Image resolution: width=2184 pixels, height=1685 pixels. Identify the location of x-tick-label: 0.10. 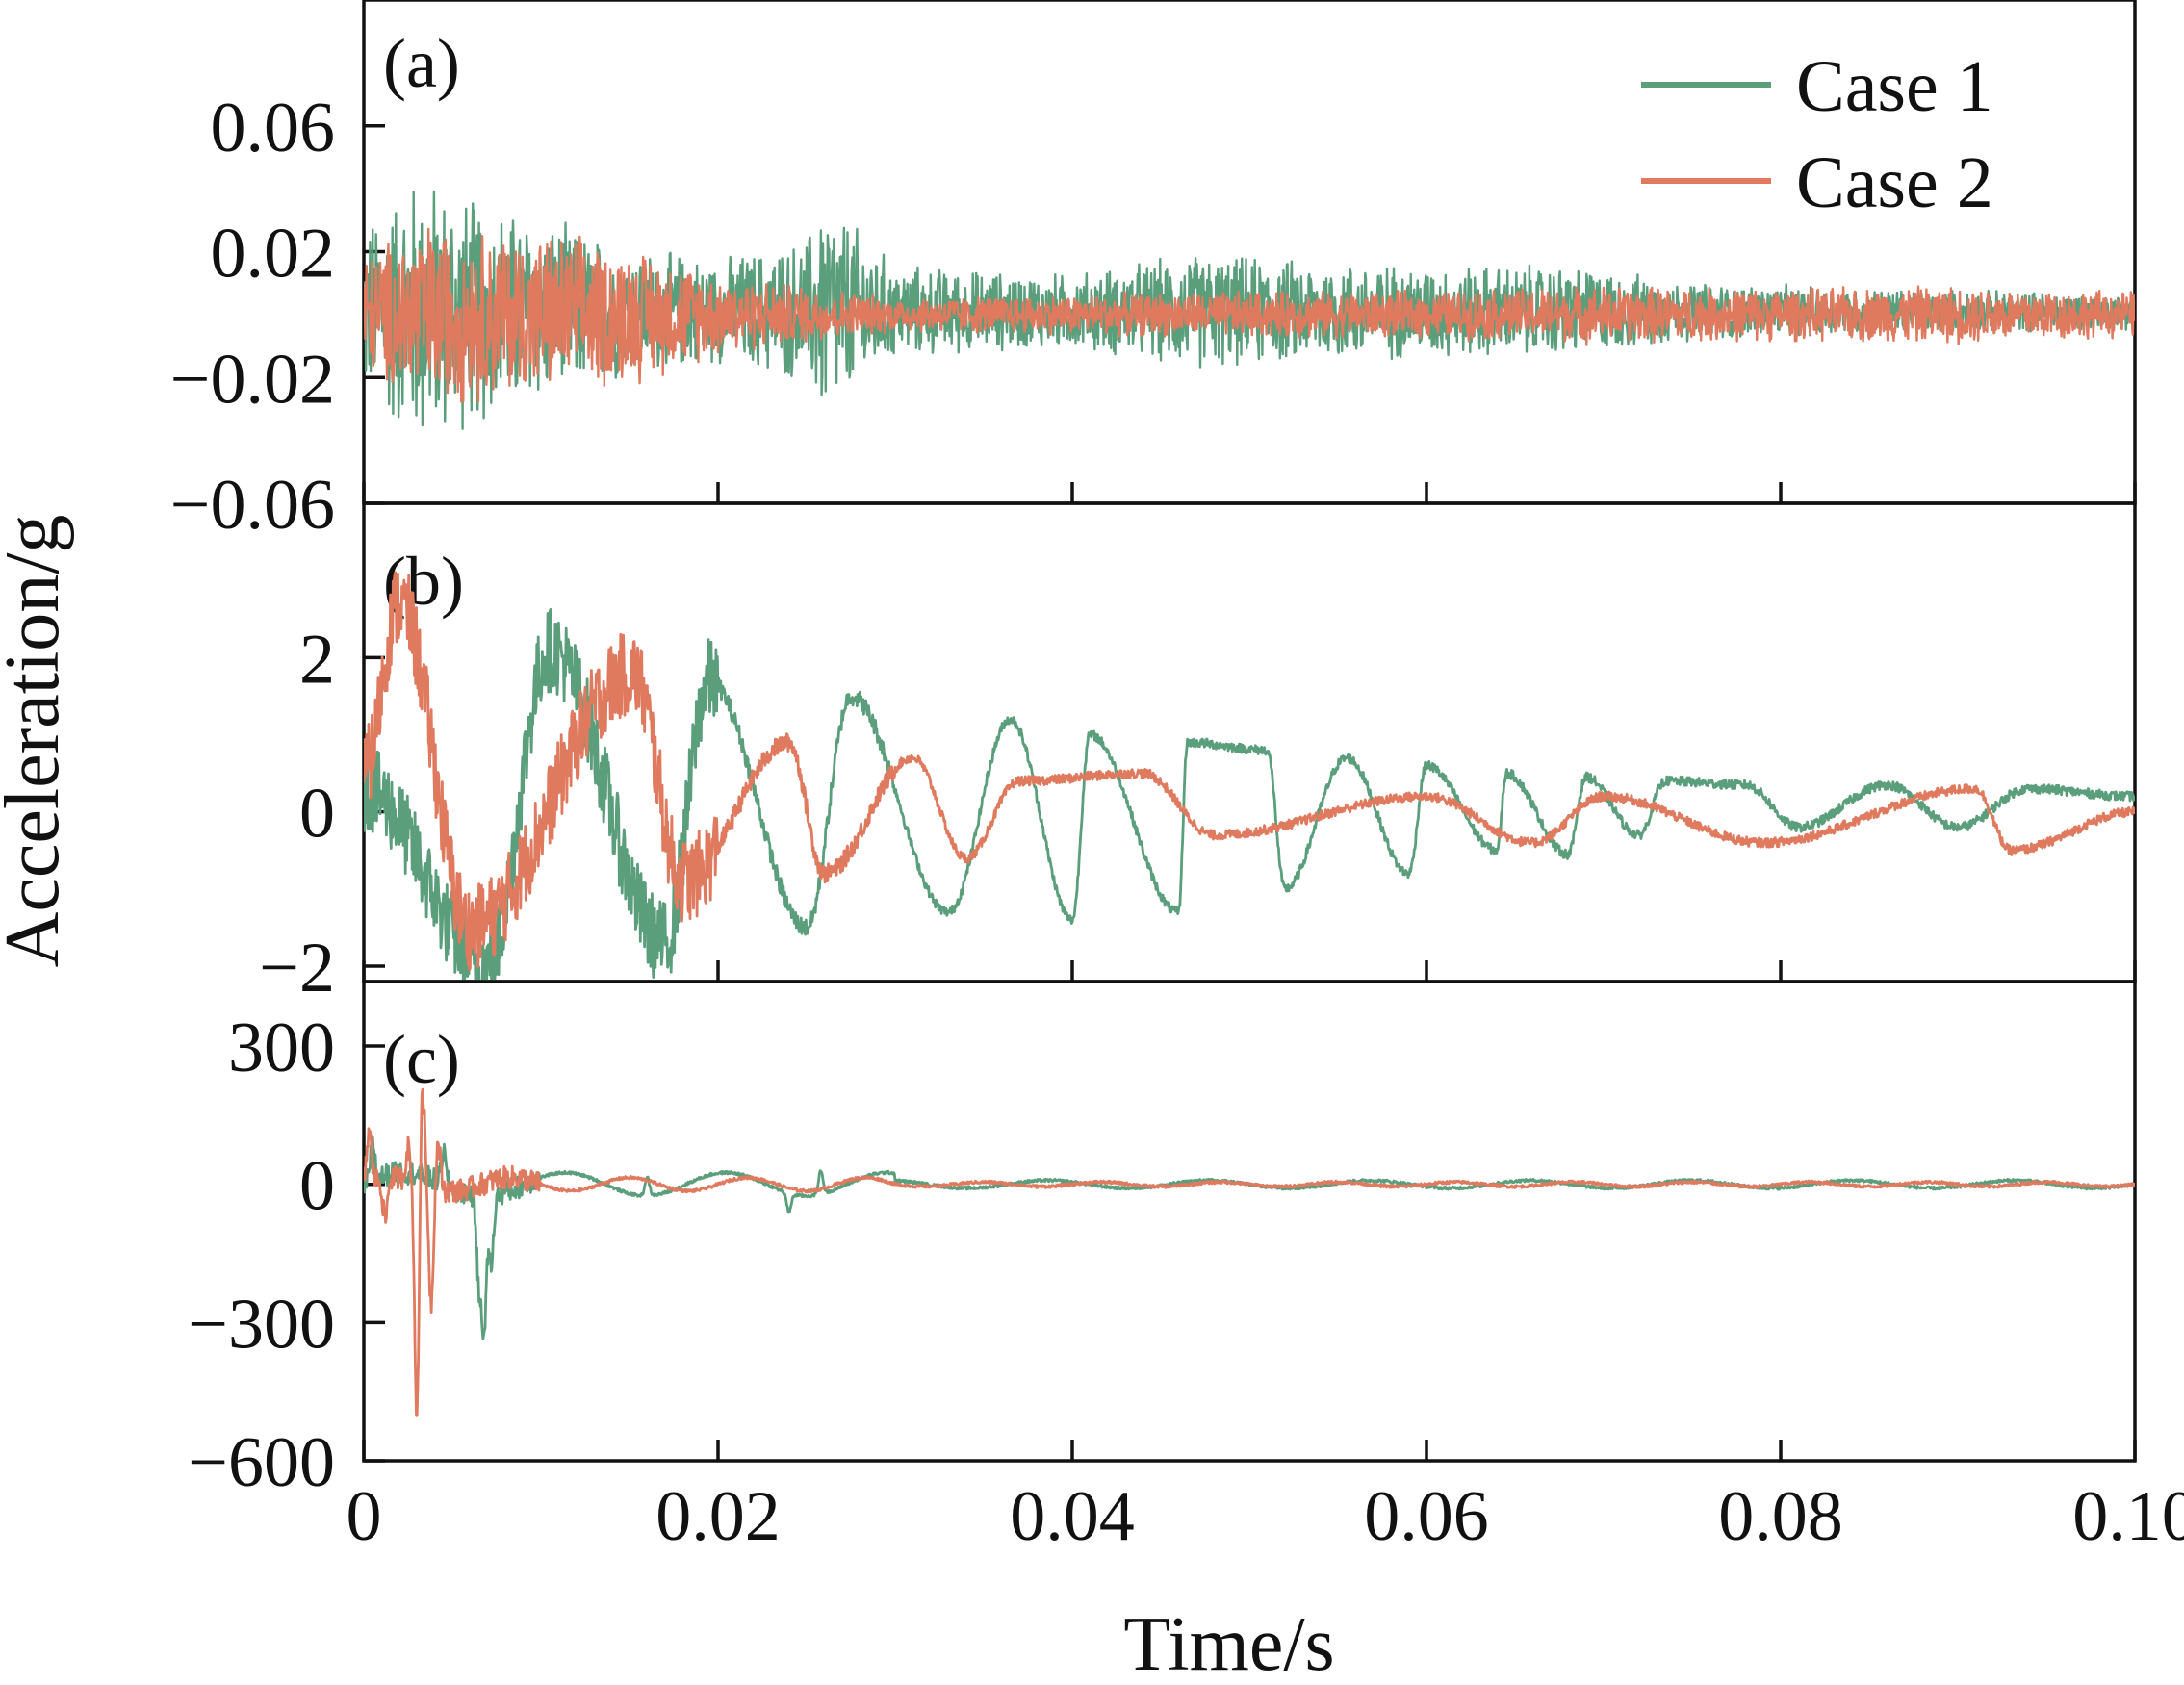
(2128, 1516).